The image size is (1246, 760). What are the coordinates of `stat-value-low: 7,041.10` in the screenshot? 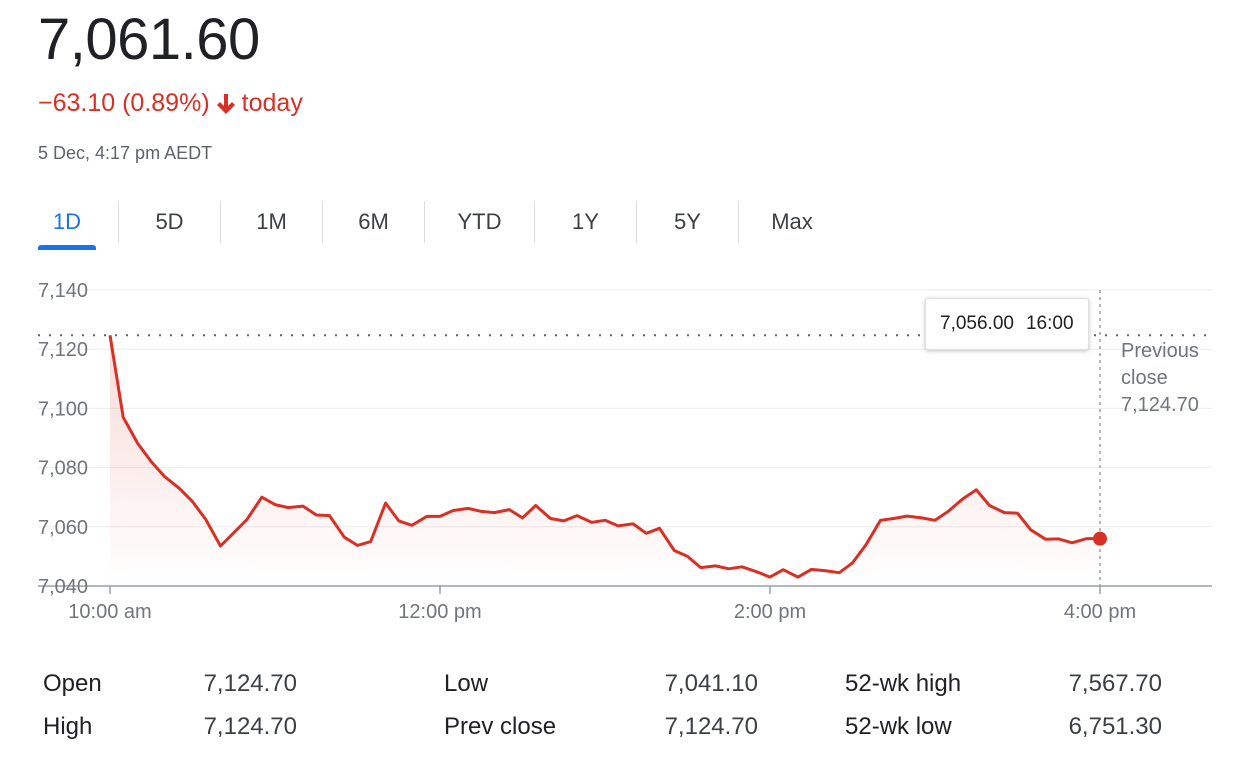 It's located at (711, 683).